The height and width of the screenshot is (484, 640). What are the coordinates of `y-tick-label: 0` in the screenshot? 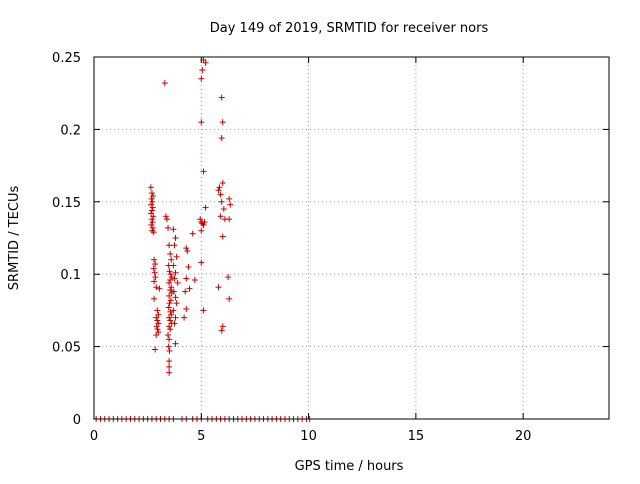 It's located at (77, 420).